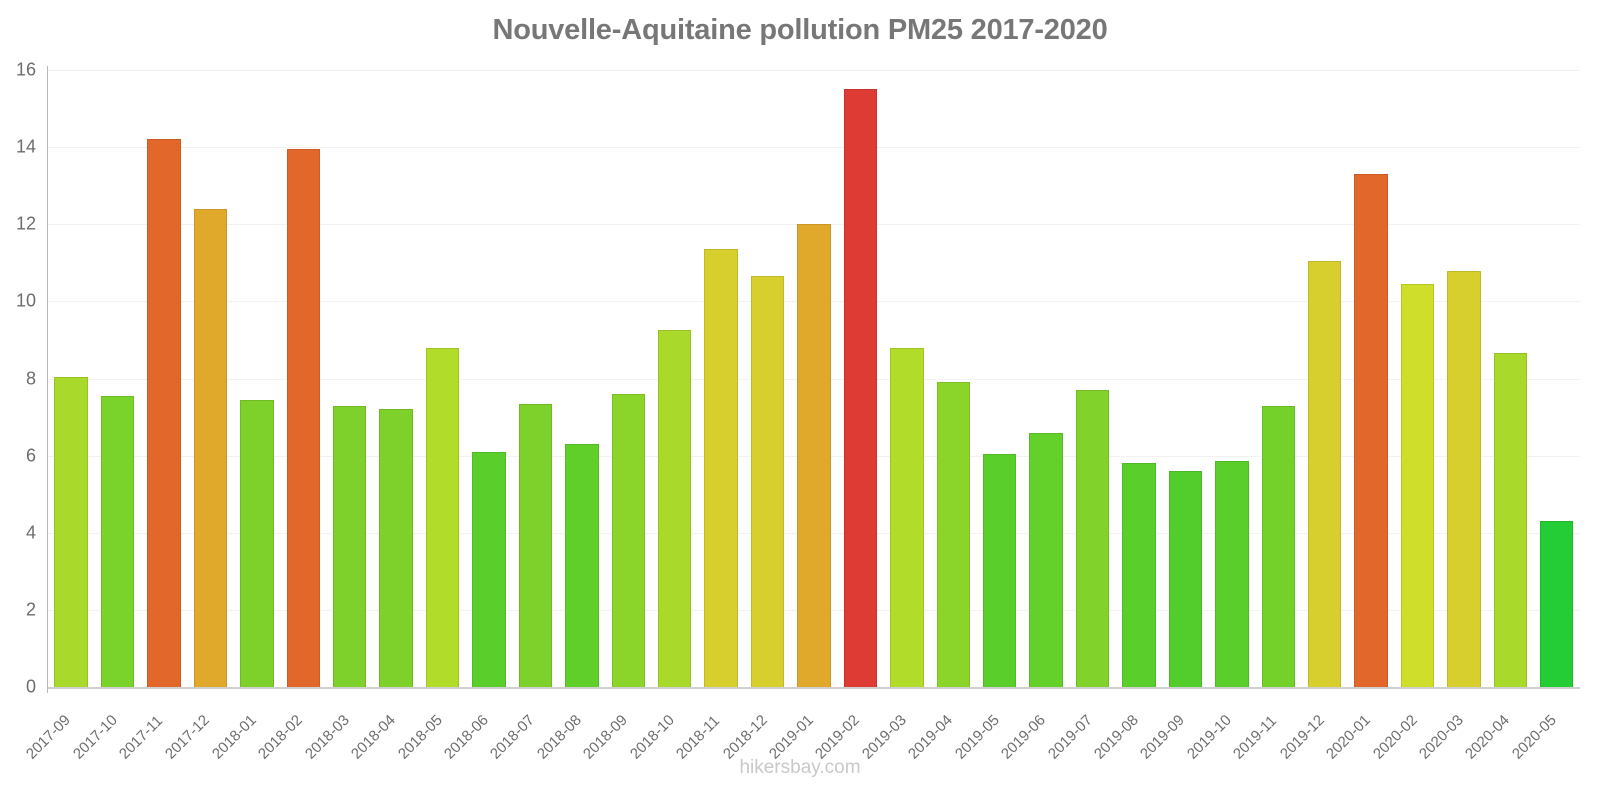 The image size is (1600, 800). I want to click on y-axis-tick-label: 6, so click(30, 455).